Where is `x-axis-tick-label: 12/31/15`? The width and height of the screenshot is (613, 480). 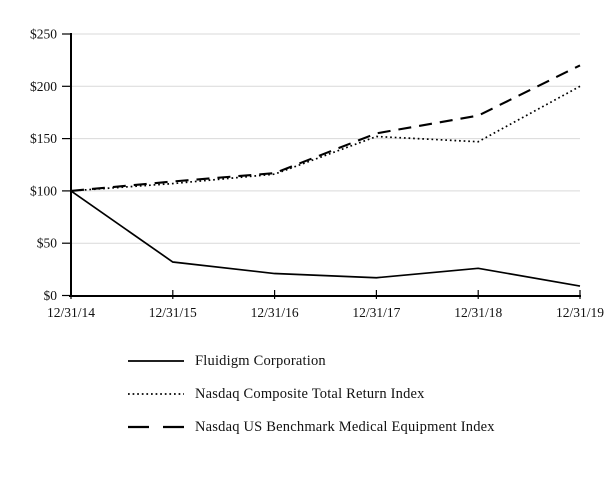
x-axis-tick-label: 12/31/15 is located at coordinates (173, 312).